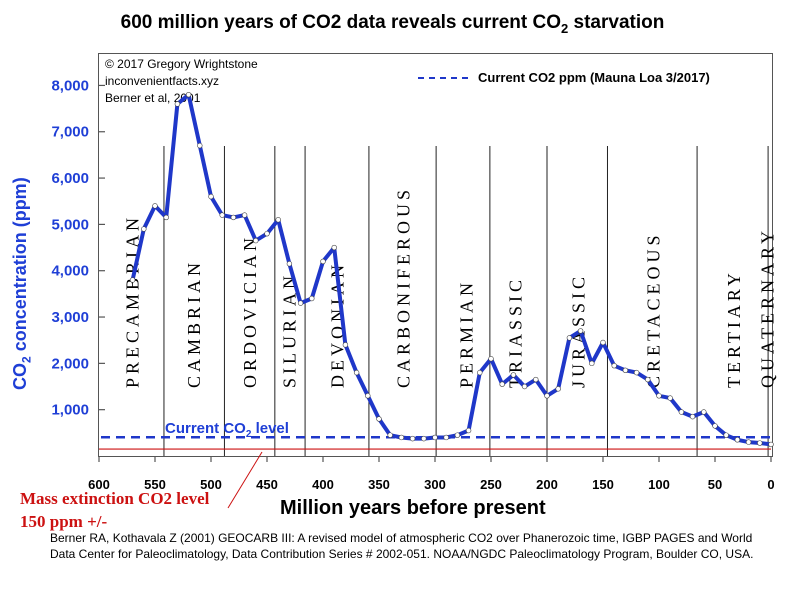  Describe the element at coordinates (379, 484) in the screenshot. I see `x-tick-label-350: 350` at that location.